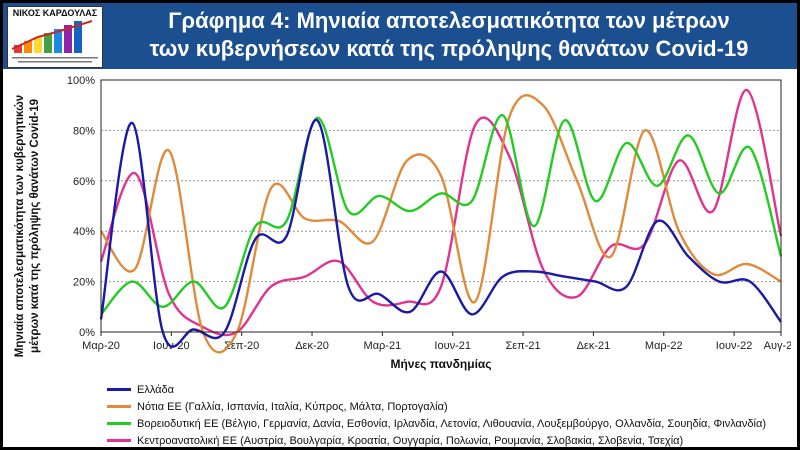 Image resolution: width=800 pixels, height=450 pixels. I want to click on x-tick-label: Σεπ-21, so click(522, 346).